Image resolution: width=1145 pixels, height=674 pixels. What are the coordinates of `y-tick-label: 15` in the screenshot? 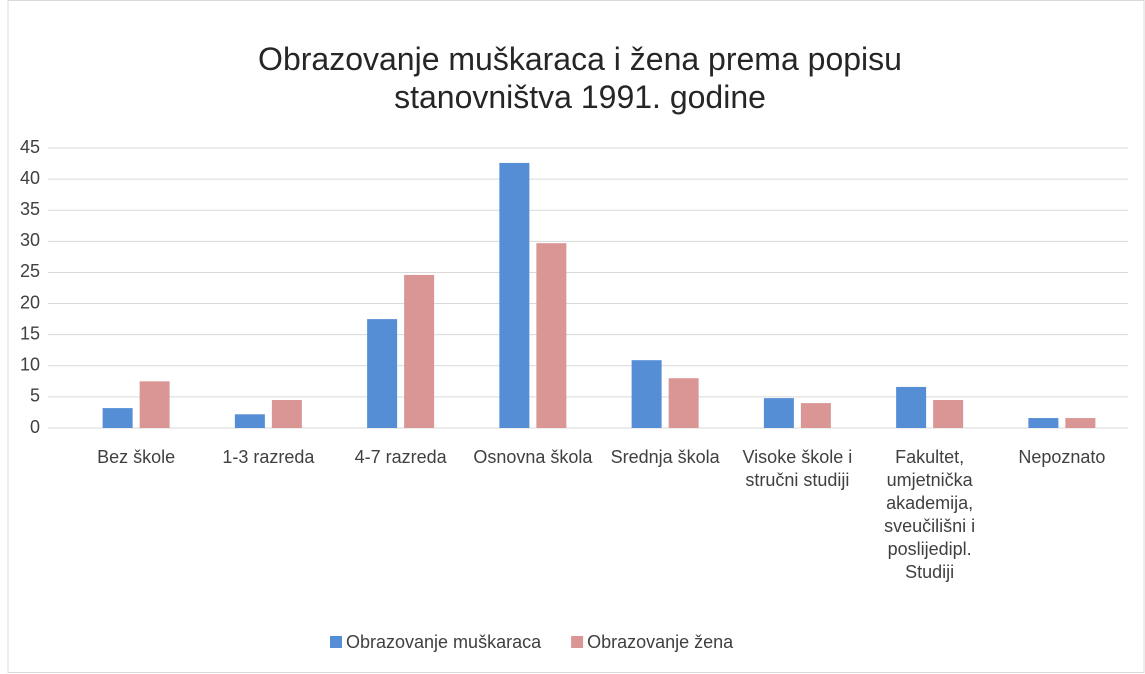 It's located at (30, 333).